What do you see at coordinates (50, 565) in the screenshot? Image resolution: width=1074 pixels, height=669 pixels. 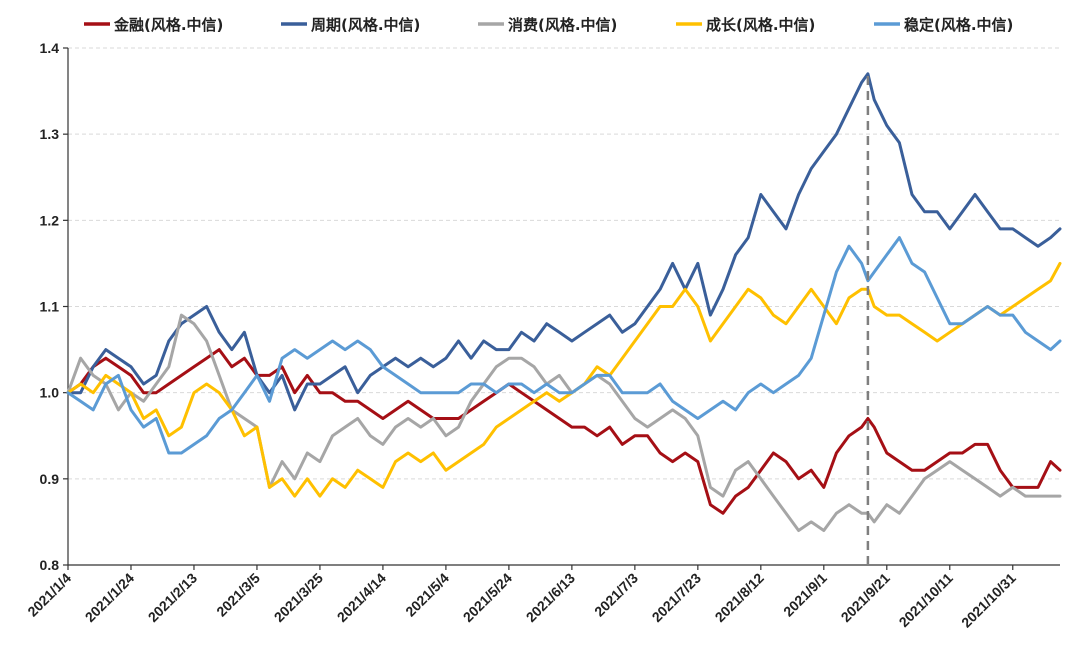 I see `y-tick-label: 0.8` at bounding box center [50, 565].